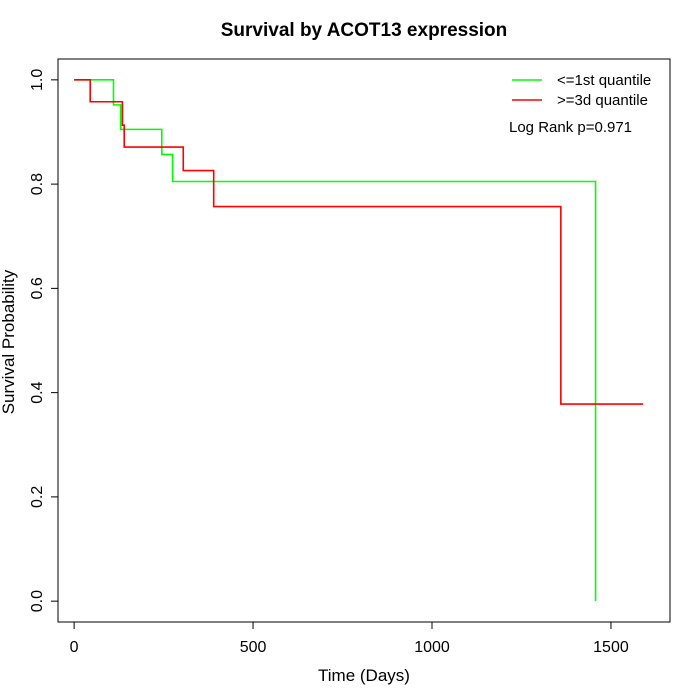 This screenshot has width=700, height=700. What do you see at coordinates (37, 497) in the screenshot?
I see `y-tick-label: 0.2` at bounding box center [37, 497].